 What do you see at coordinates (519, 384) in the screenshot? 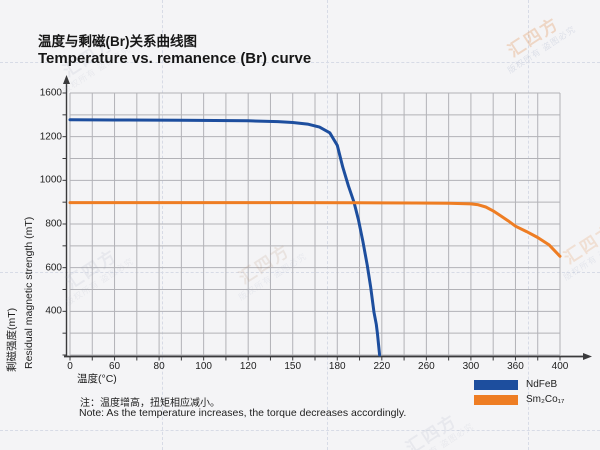
I see `legend-item-ndfeb: NdFeB` at bounding box center [519, 384].